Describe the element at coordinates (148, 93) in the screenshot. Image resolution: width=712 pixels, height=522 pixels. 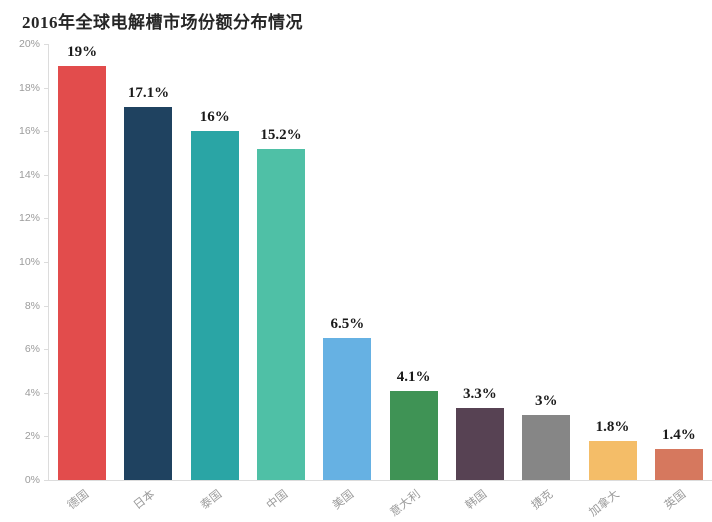
I see `bar-value-label: 17.1%` at that location.